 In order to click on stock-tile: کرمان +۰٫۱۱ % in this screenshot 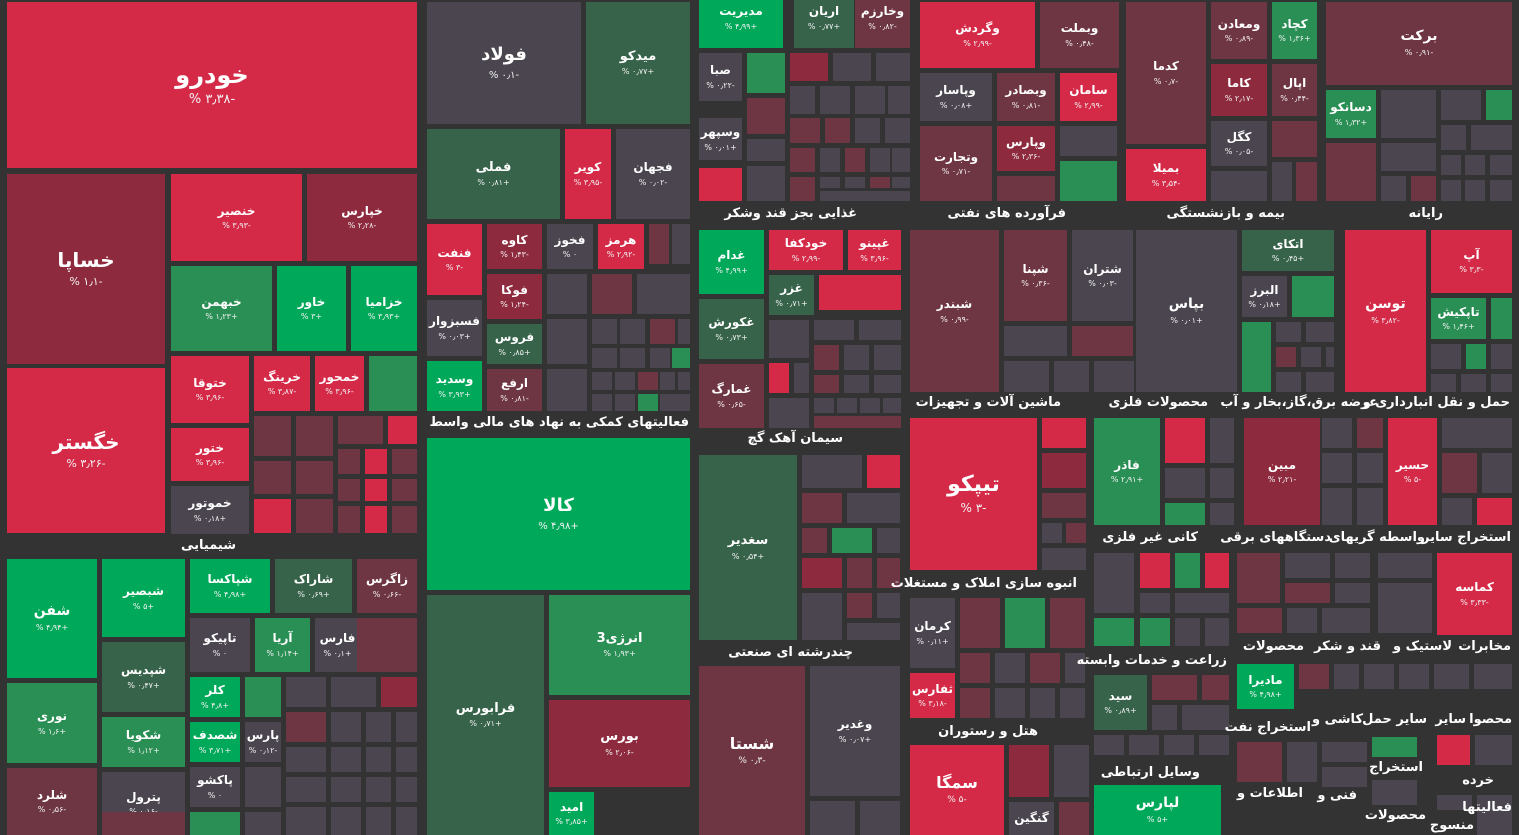, I will do `click(932, 633)`.